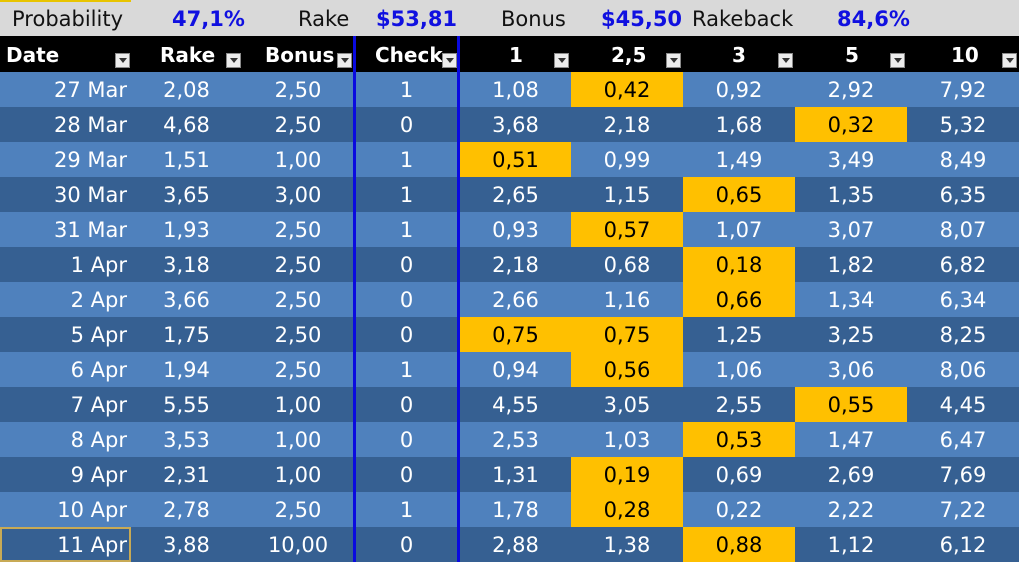 The height and width of the screenshot is (564, 1019). Describe the element at coordinates (186, 300) in the screenshot. I see `cell-rake: 3,66` at that location.